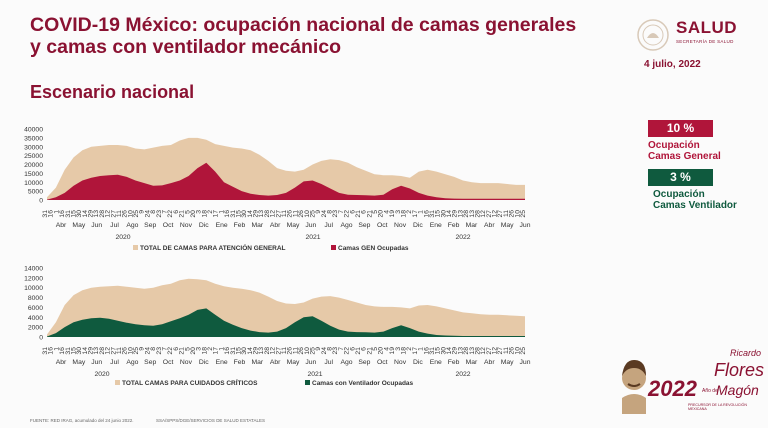 The width and height of the screenshot is (768, 428). What do you see at coordinates (35, 318) in the screenshot?
I see `y-tick-label: 4000` at bounding box center [35, 318].